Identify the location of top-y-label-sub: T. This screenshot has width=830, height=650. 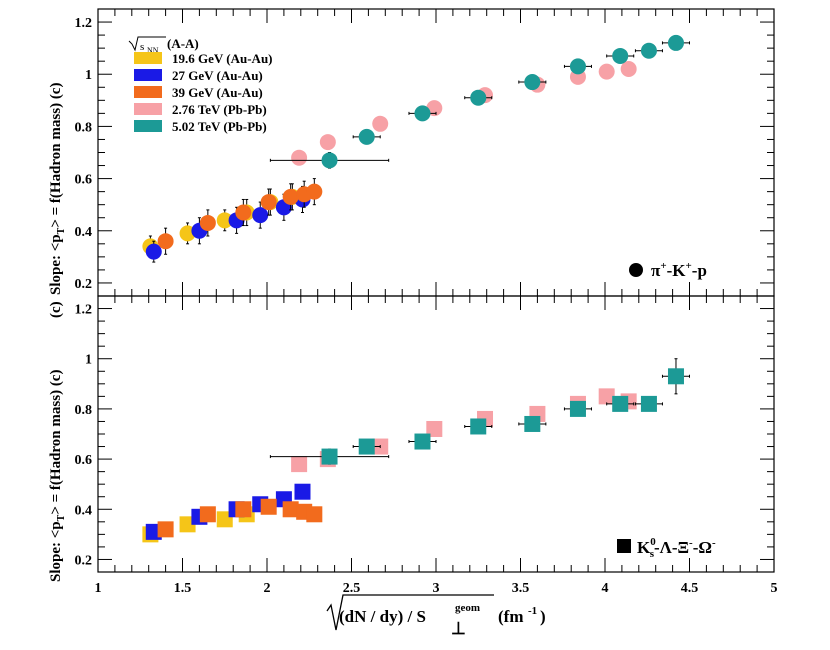
(61, 230).